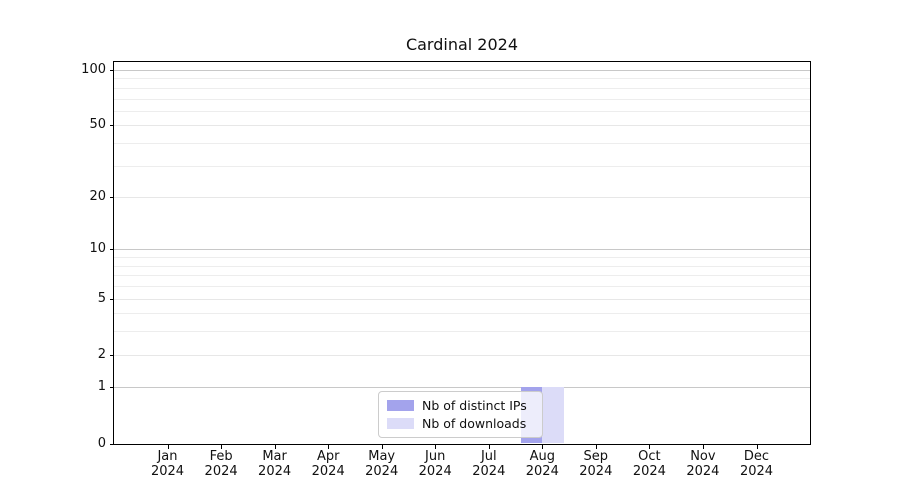 The width and height of the screenshot is (900, 500). What do you see at coordinates (328, 464) in the screenshot?
I see `x-tick-label: Apr 2024` at bounding box center [328, 464].